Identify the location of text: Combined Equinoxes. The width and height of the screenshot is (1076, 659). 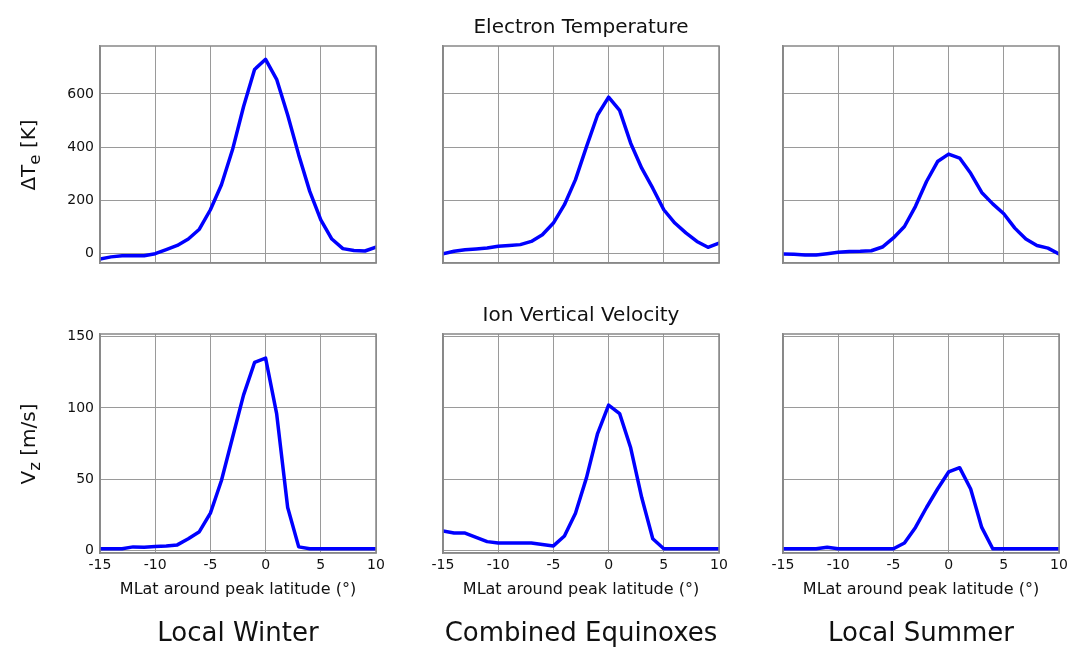
(581, 632).